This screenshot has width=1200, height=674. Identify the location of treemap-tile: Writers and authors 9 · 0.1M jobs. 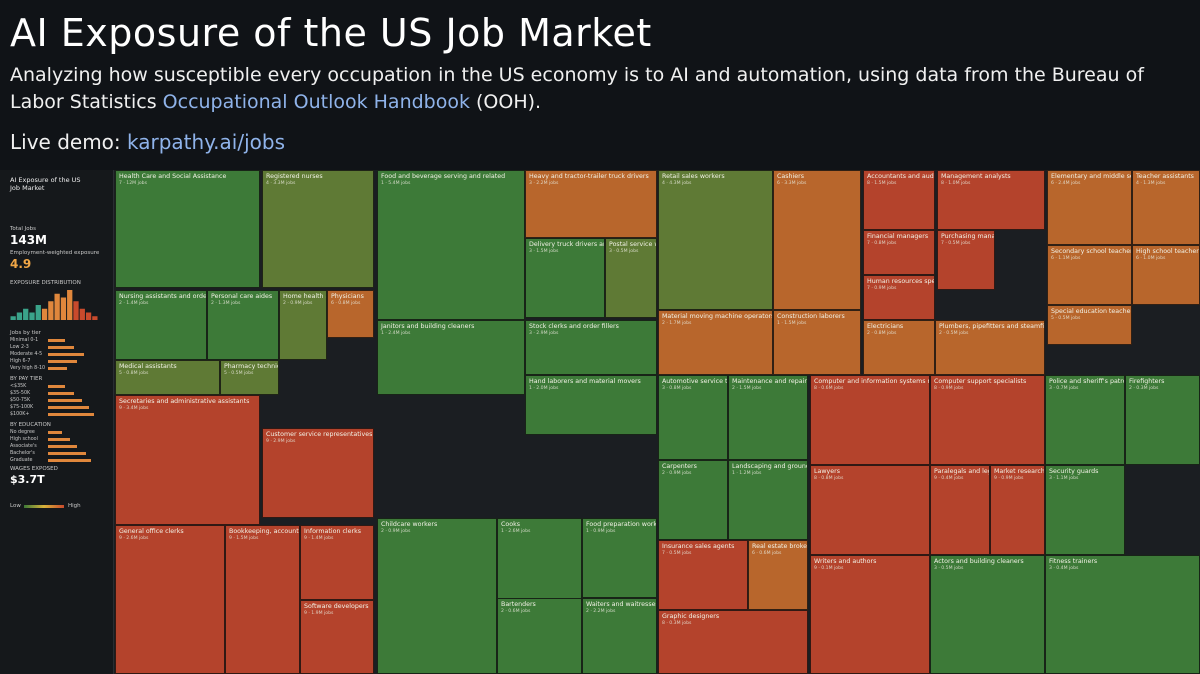
(870, 614).